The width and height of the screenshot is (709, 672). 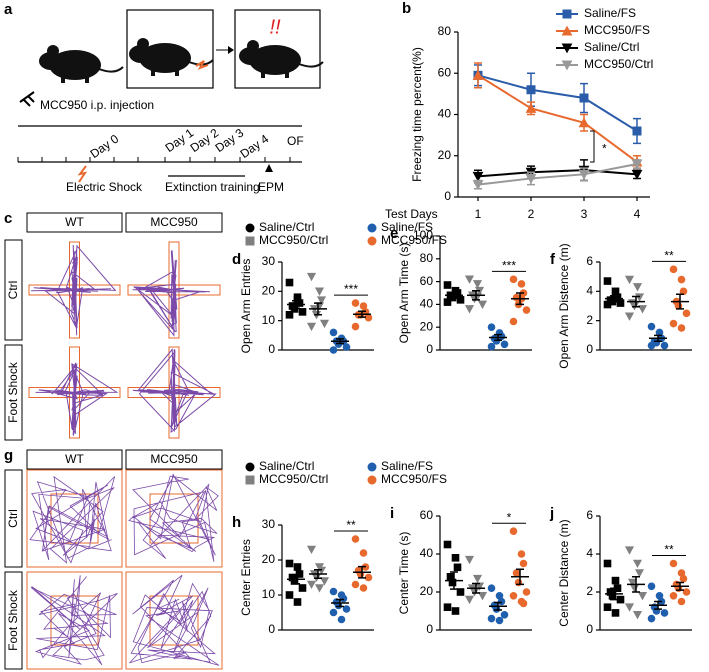 I want to click on y-tick-label: 4, so click(x=589, y=291).